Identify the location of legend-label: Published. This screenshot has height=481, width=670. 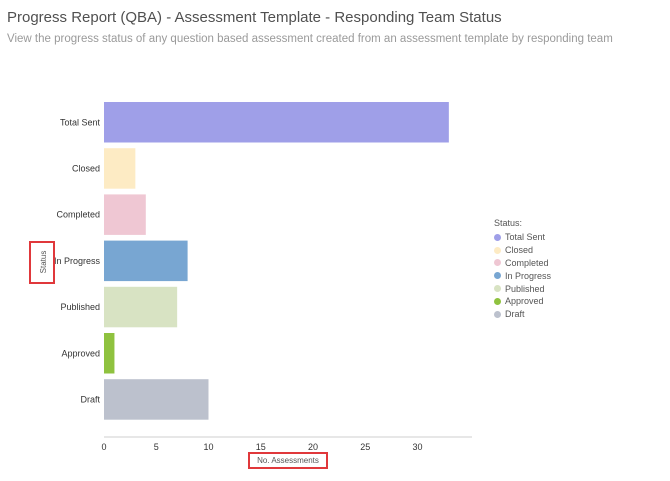
(525, 288).